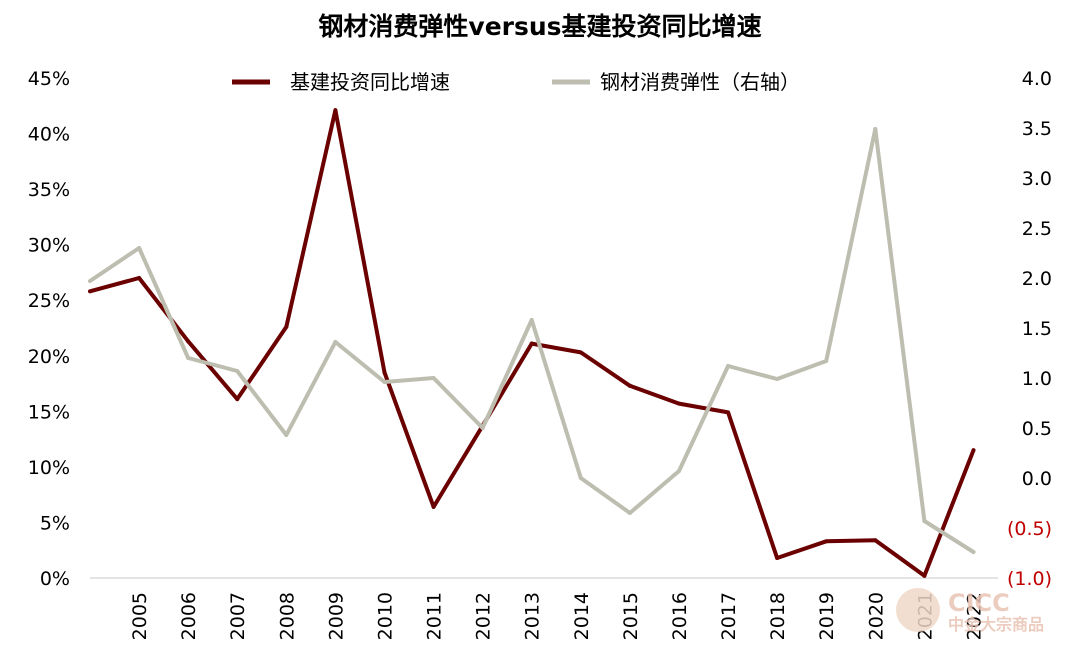  Describe the element at coordinates (140, 616) in the screenshot. I see `x-tick-label: 2005` at that location.